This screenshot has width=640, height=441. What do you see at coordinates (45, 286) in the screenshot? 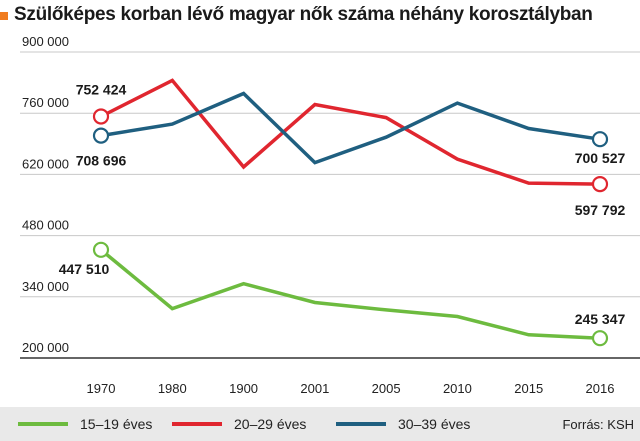
I see `y-tick-label: 340 000` at bounding box center [45, 286].